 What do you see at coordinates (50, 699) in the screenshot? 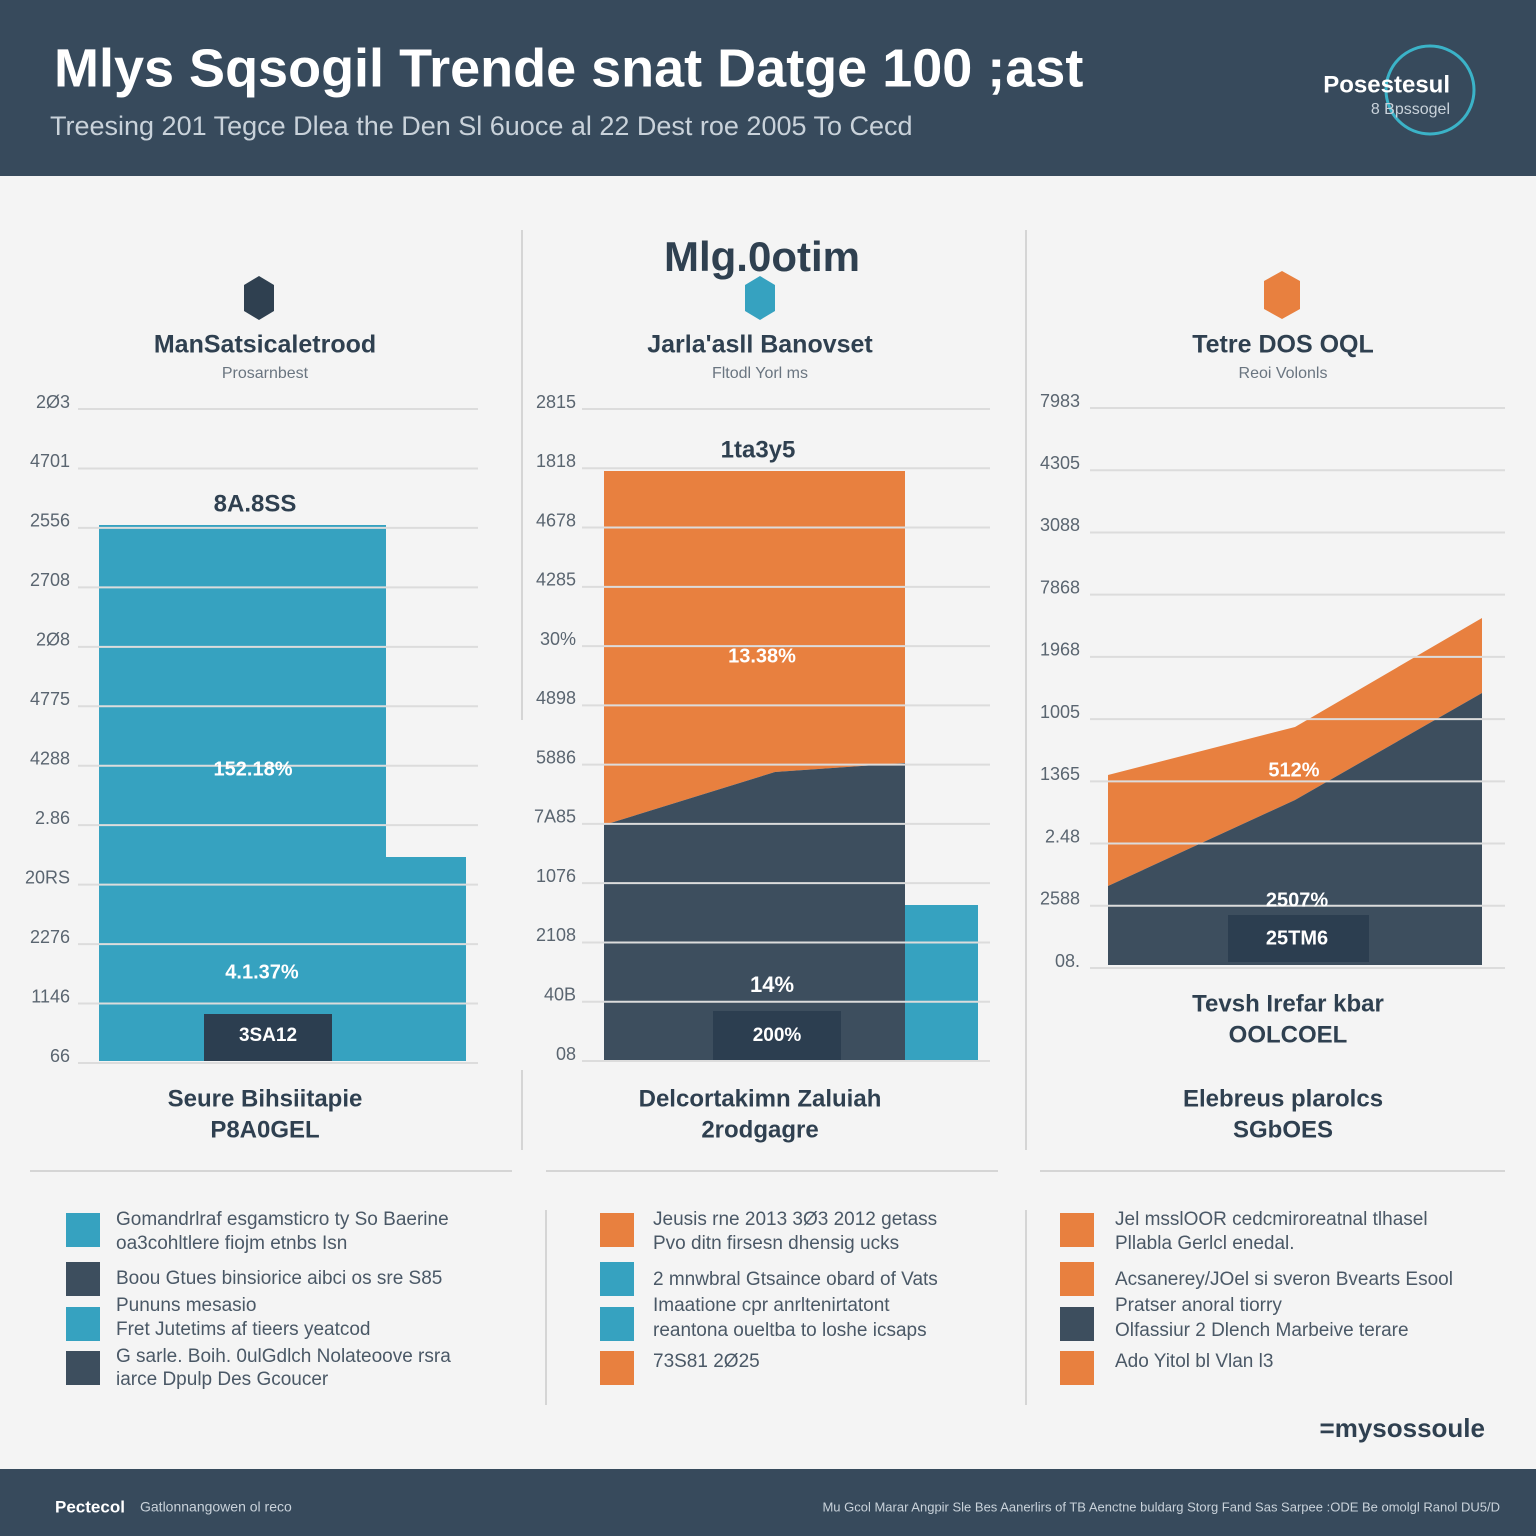
I see `tick-label: 4775` at bounding box center [50, 699].